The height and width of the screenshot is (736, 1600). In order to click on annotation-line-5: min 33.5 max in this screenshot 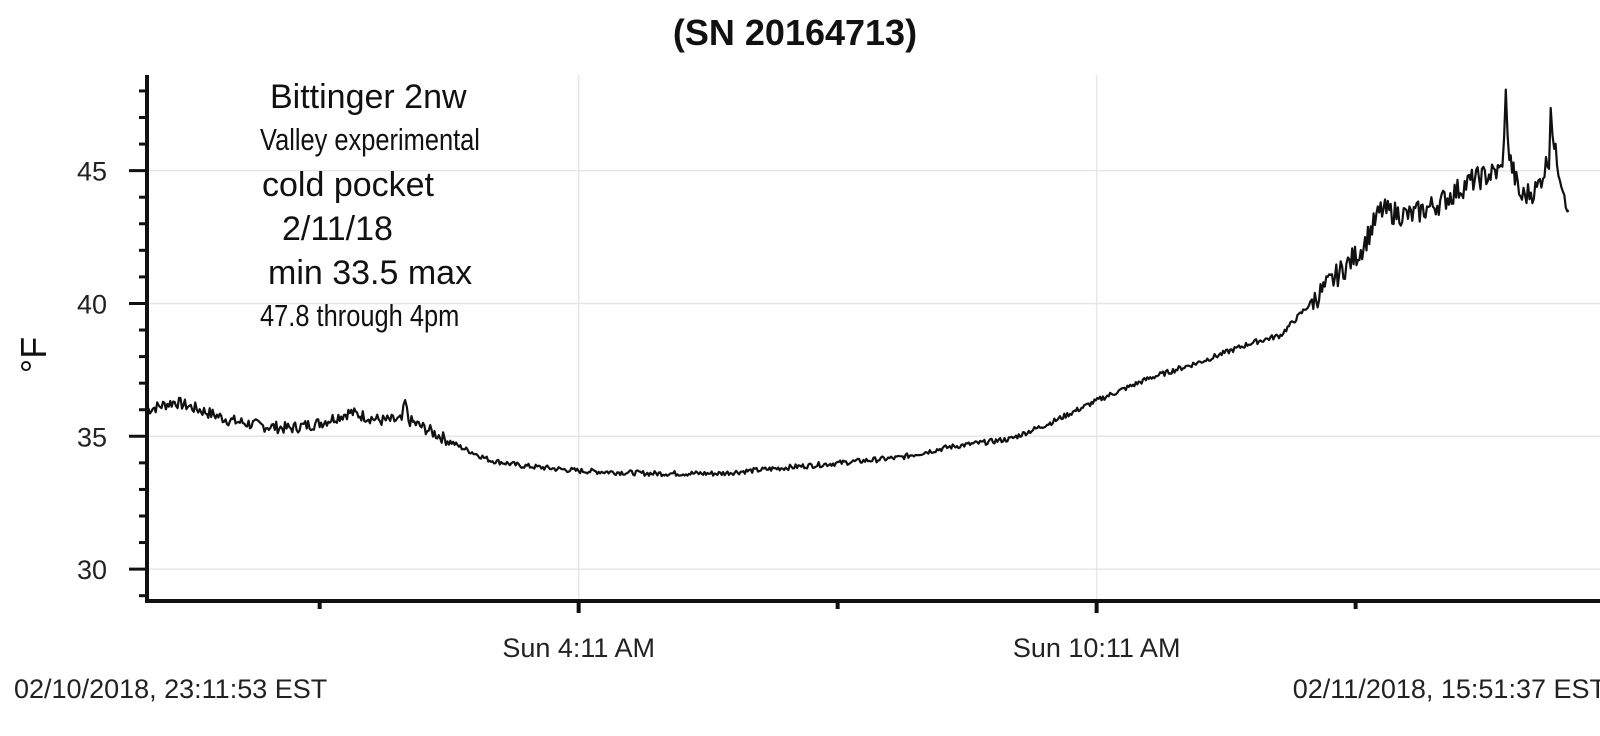, I will do `click(370, 273)`.